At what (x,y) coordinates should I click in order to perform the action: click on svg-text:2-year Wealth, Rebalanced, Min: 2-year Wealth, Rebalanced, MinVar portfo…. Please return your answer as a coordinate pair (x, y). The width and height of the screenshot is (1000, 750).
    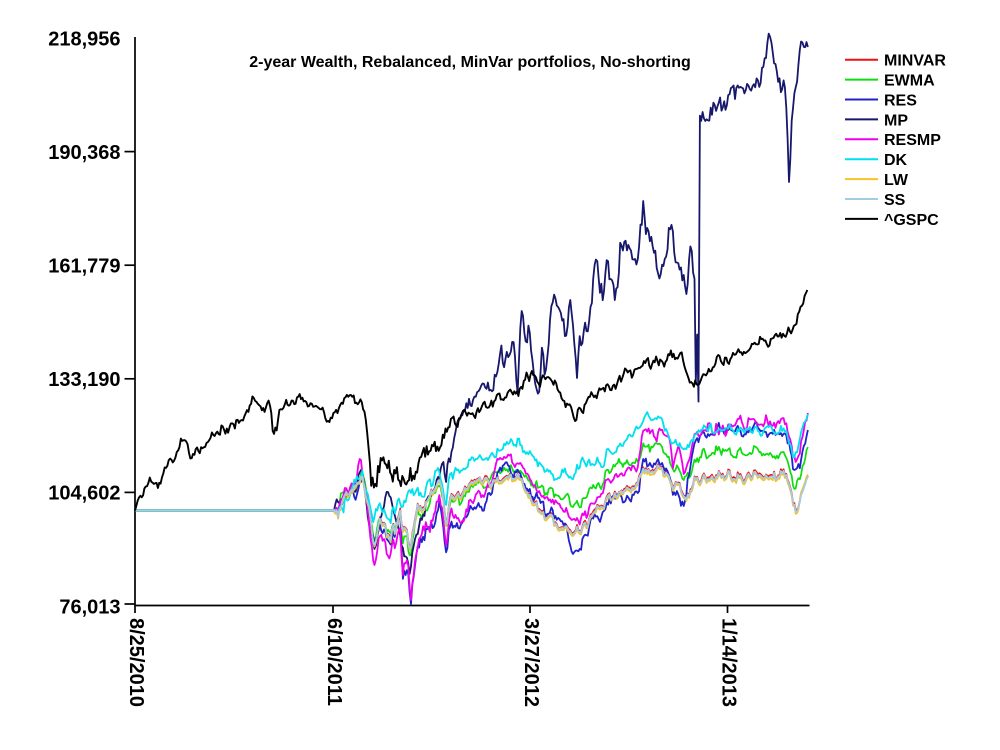
    Looking at the image, I should click on (470, 62).